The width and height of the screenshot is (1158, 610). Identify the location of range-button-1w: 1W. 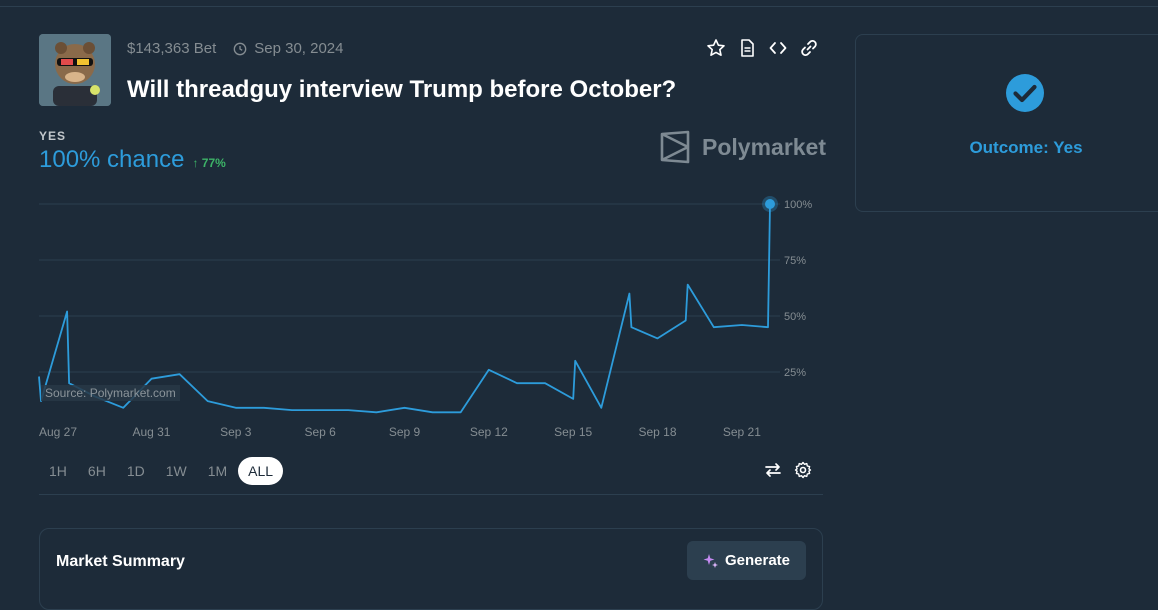
(176, 471).